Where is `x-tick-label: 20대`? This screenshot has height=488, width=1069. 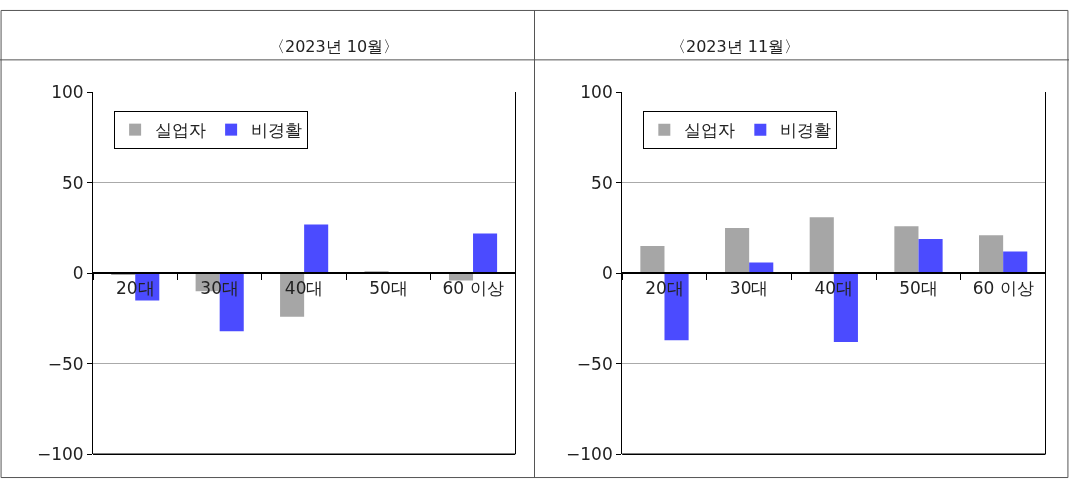
x-tick-label: 20대 is located at coordinates (135, 288).